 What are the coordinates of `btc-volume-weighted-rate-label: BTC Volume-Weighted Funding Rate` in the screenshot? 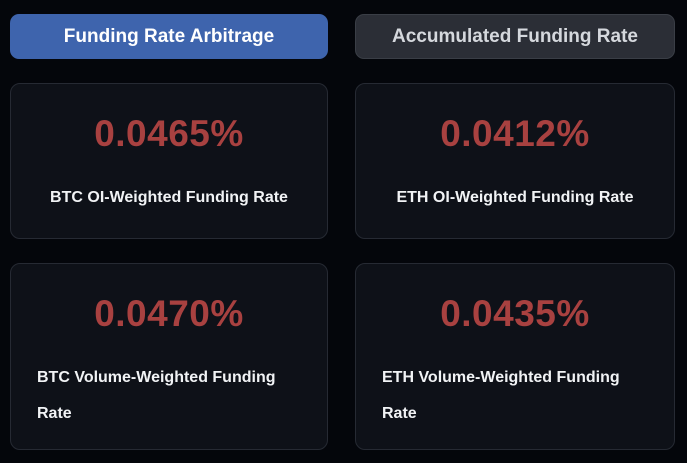 It's located at (156, 395).